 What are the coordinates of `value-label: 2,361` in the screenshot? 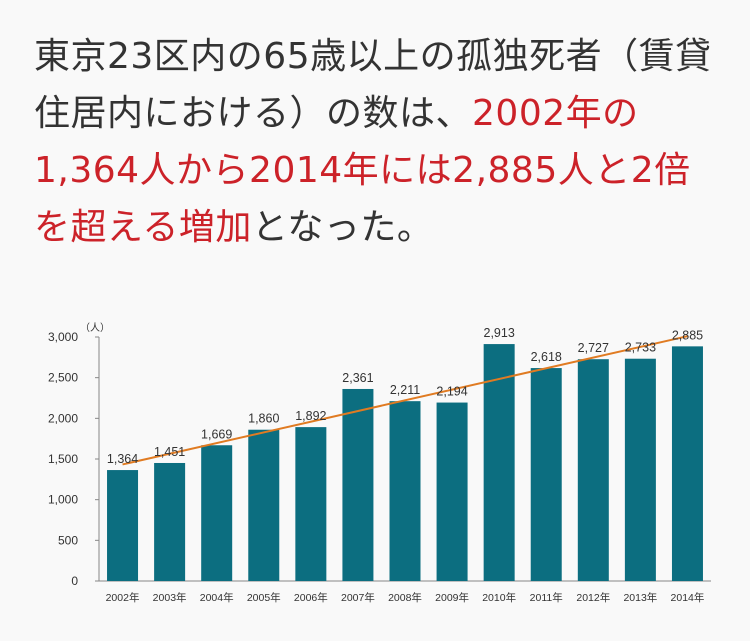 It's located at (357, 378).